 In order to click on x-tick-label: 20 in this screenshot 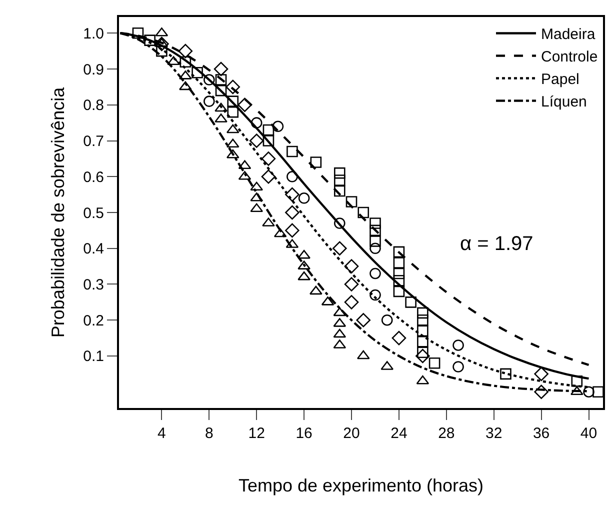, I will do `click(351, 433)`.